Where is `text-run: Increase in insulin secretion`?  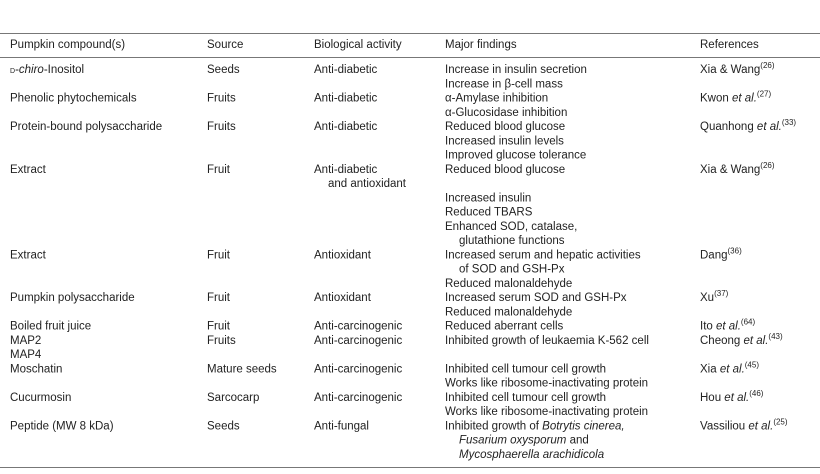 text-run: Increase in insulin secretion is located at coordinates (516, 70).